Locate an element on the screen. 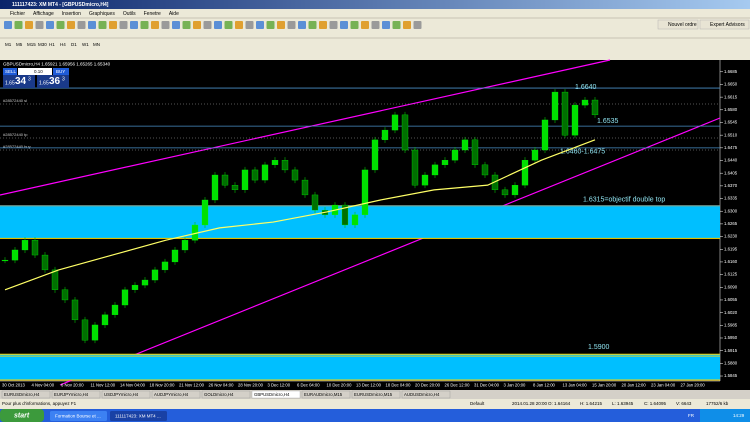  menu-item: Aide is located at coordinates (174, 14).